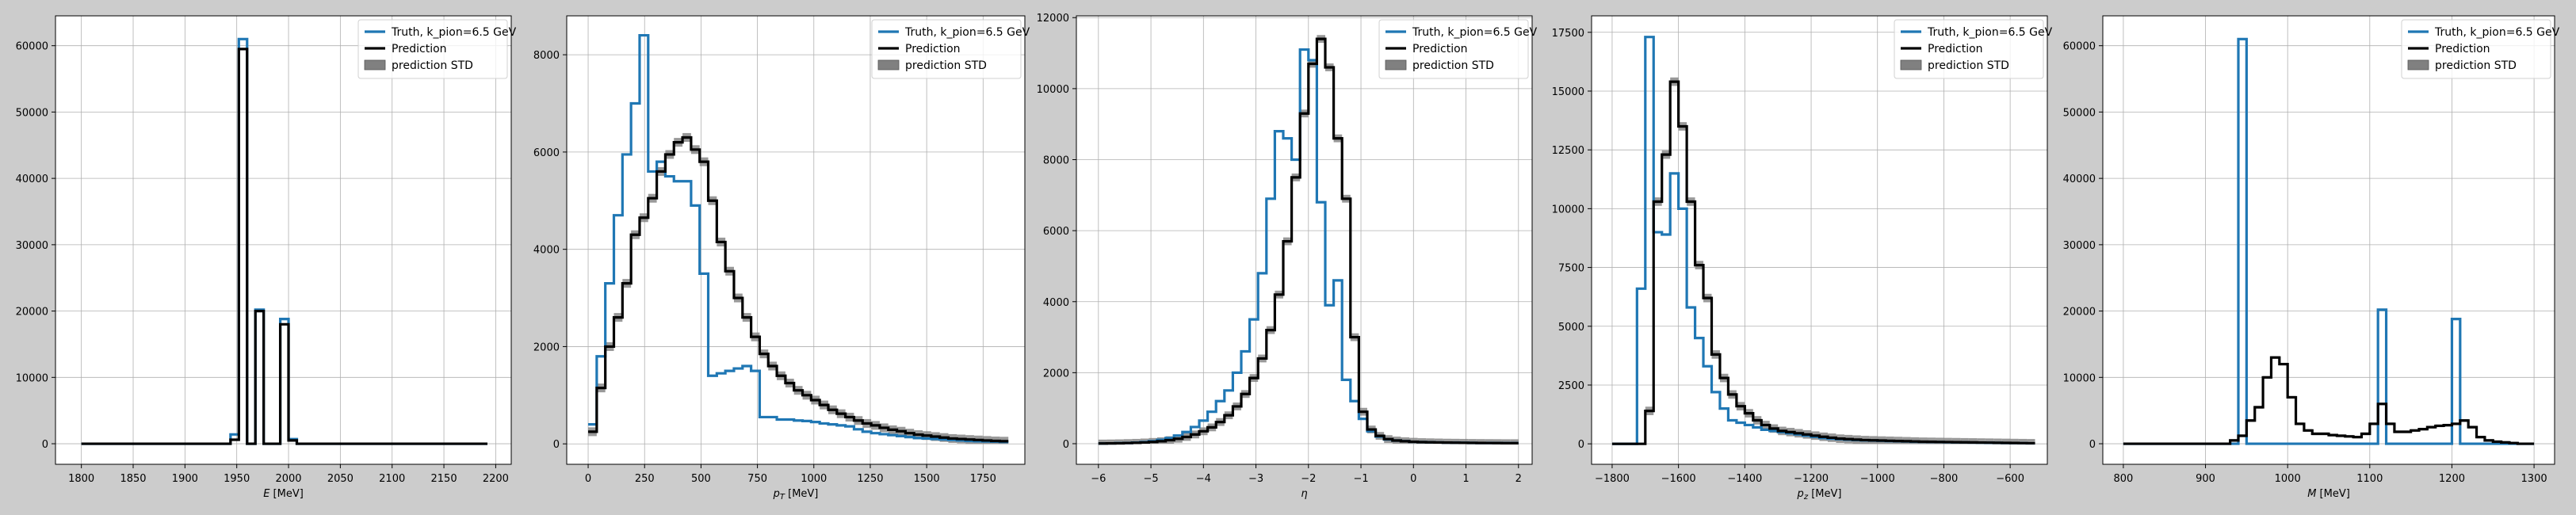 The image size is (2576, 515). Describe the element at coordinates (1056, 232) in the screenshot. I see `y-tick-label: 6000` at that location.